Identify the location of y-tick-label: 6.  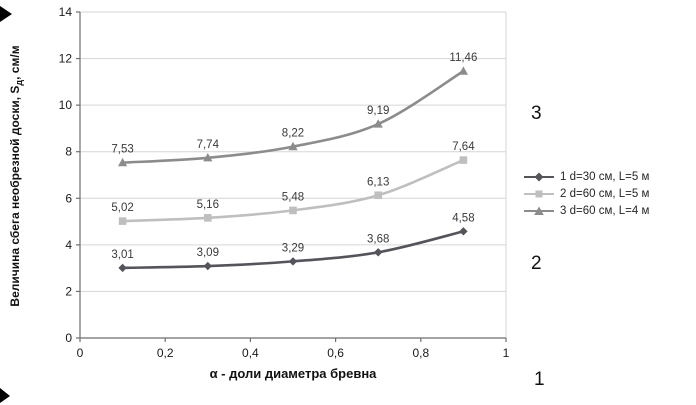
(68, 198).